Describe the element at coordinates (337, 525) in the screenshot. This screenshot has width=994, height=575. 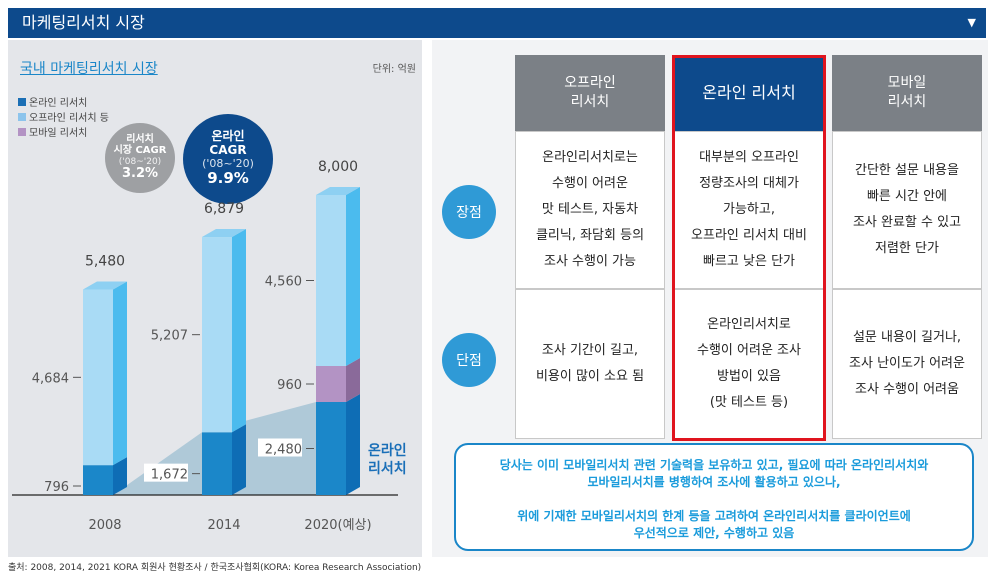
I see `x-tick-label: 2020(예상)` at that location.